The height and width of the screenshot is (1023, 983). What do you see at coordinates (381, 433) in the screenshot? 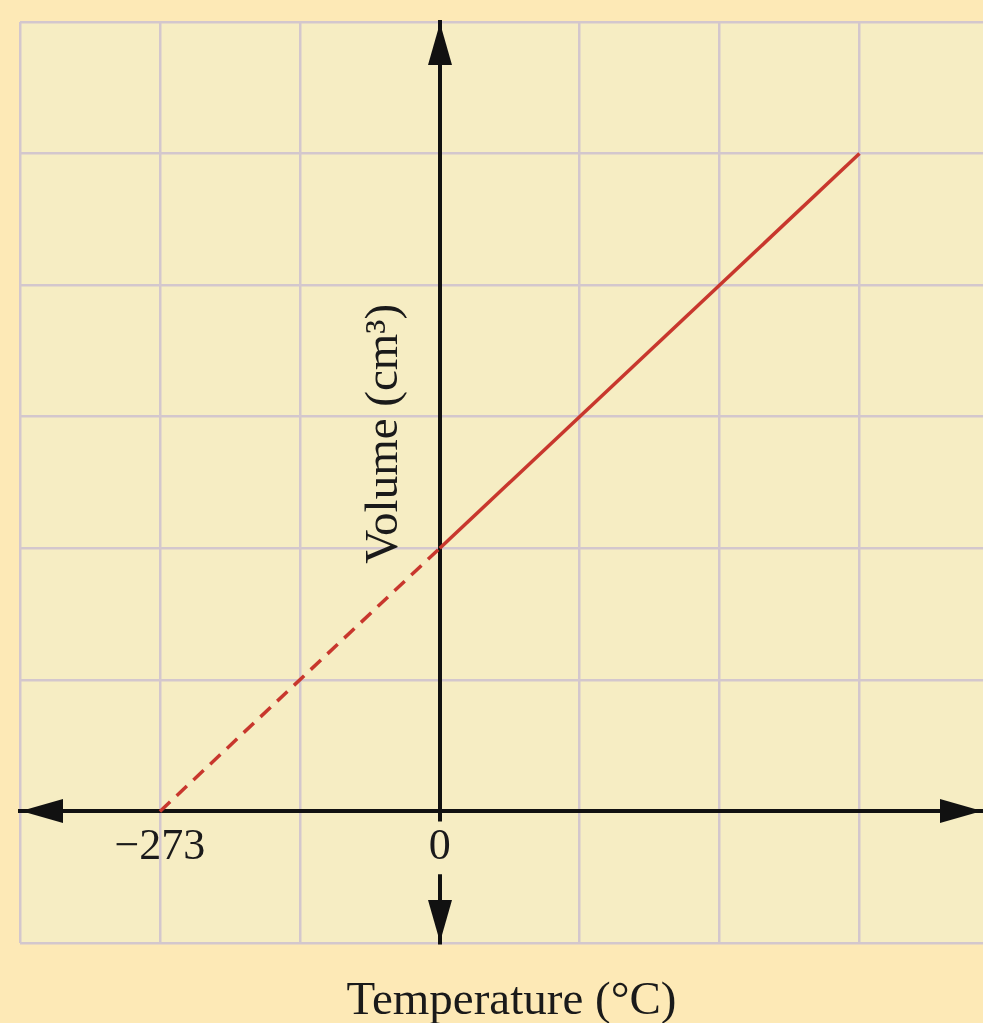
I see `y-axis-title: Volume (cm³)` at bounding box center [381, 433].